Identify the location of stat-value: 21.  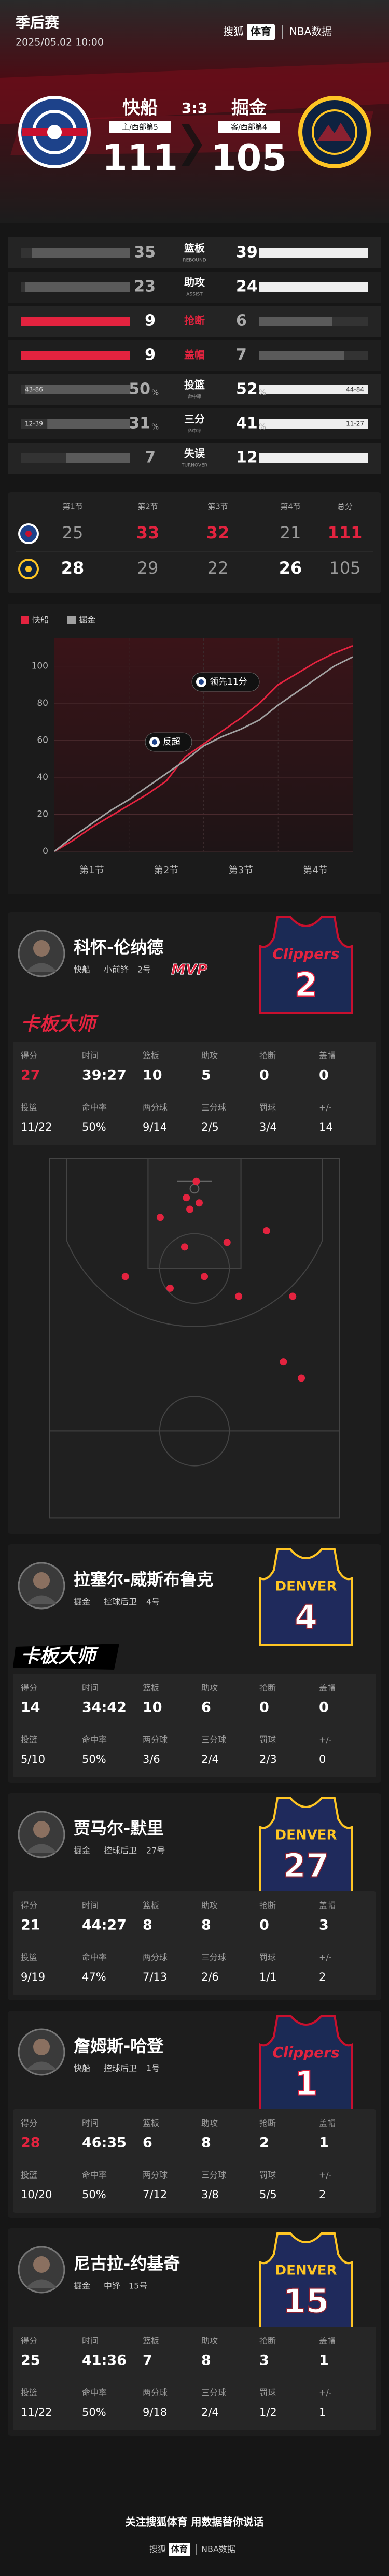
(31, 1925).